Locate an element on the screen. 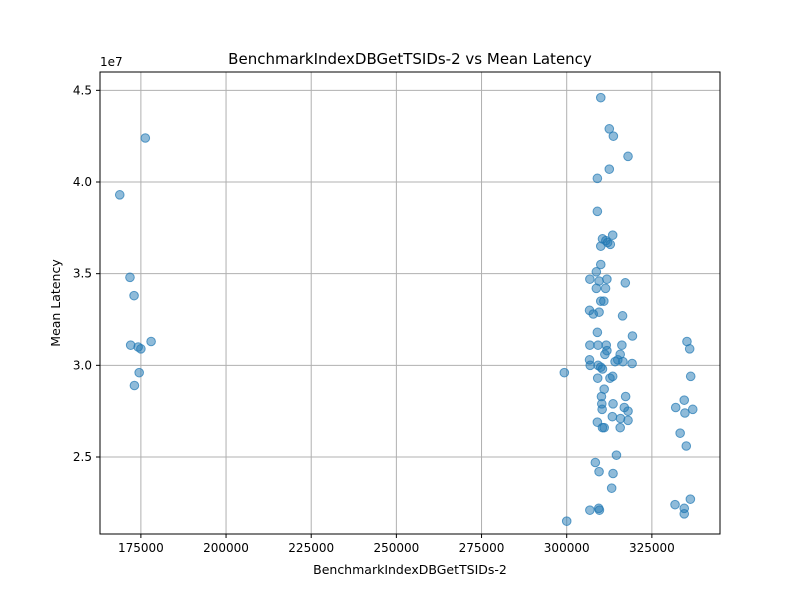 Image resolution: width=800 pixels, height=600 pixels. x-tick-label: 250000 is located at coordinates (396, 548).